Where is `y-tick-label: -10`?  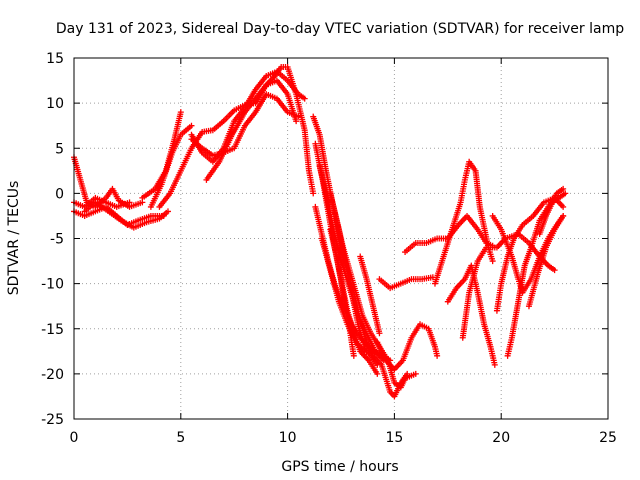 y-tick-label: -10 is located at coordinates (52, 285).